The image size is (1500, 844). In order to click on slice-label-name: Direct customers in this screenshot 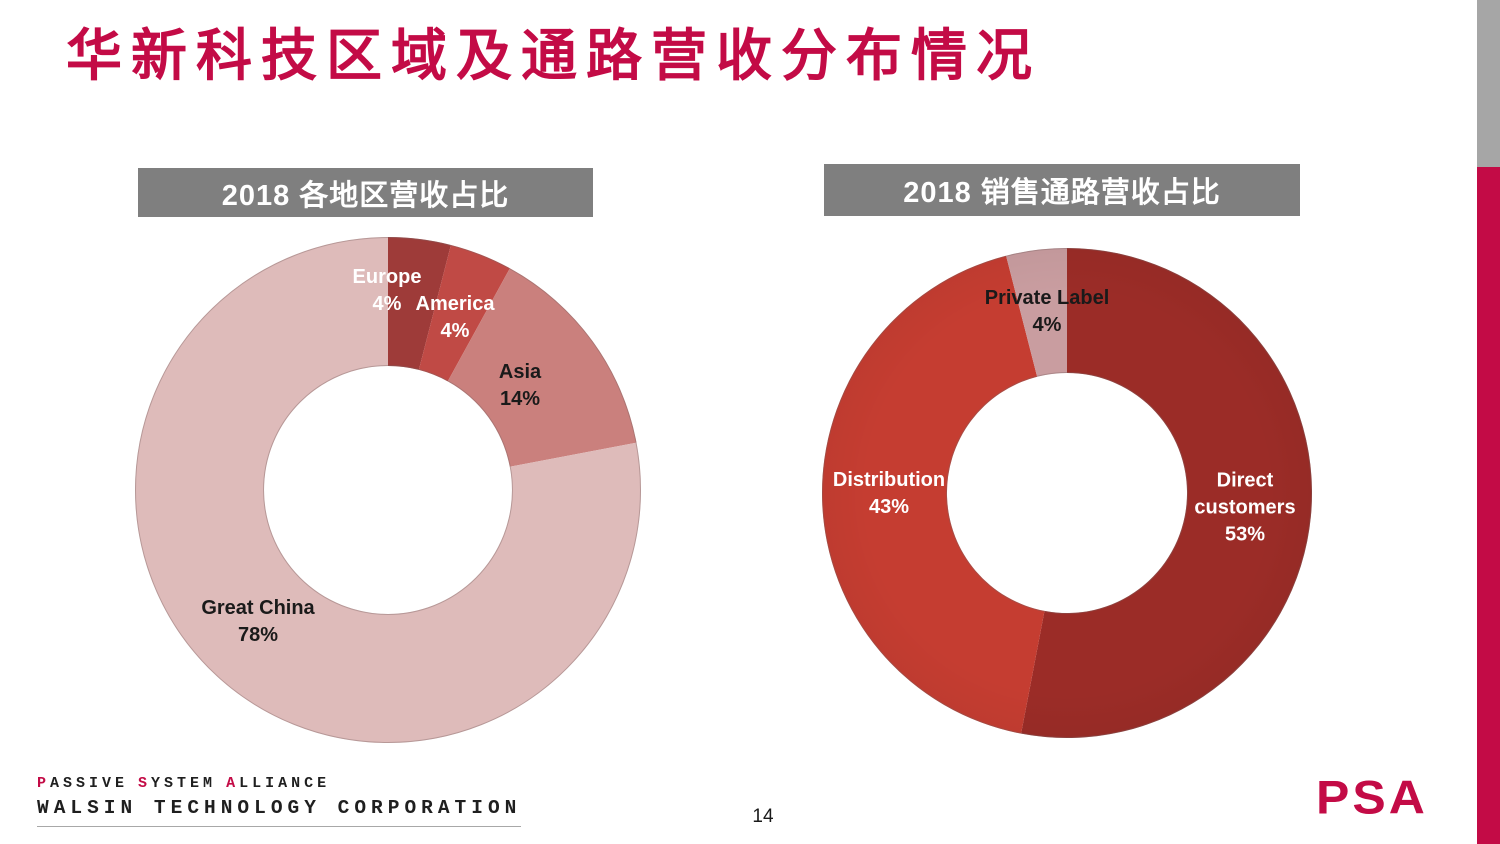, I will do `click(1245, 494)`.